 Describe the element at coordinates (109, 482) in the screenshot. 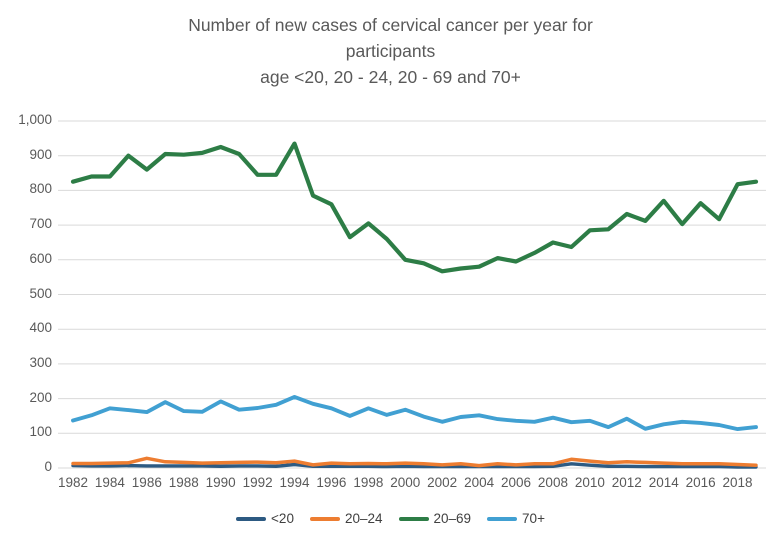

I see `x-axis-tick-label: 1984` at that location.